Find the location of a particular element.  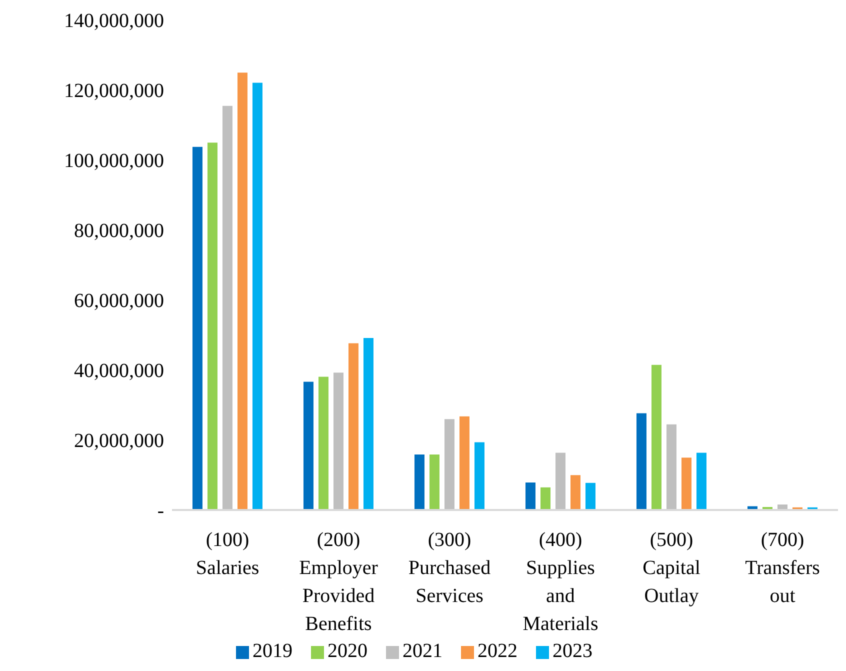

y-tick-label: 60,000,000 is located at coordinates (119, 301).